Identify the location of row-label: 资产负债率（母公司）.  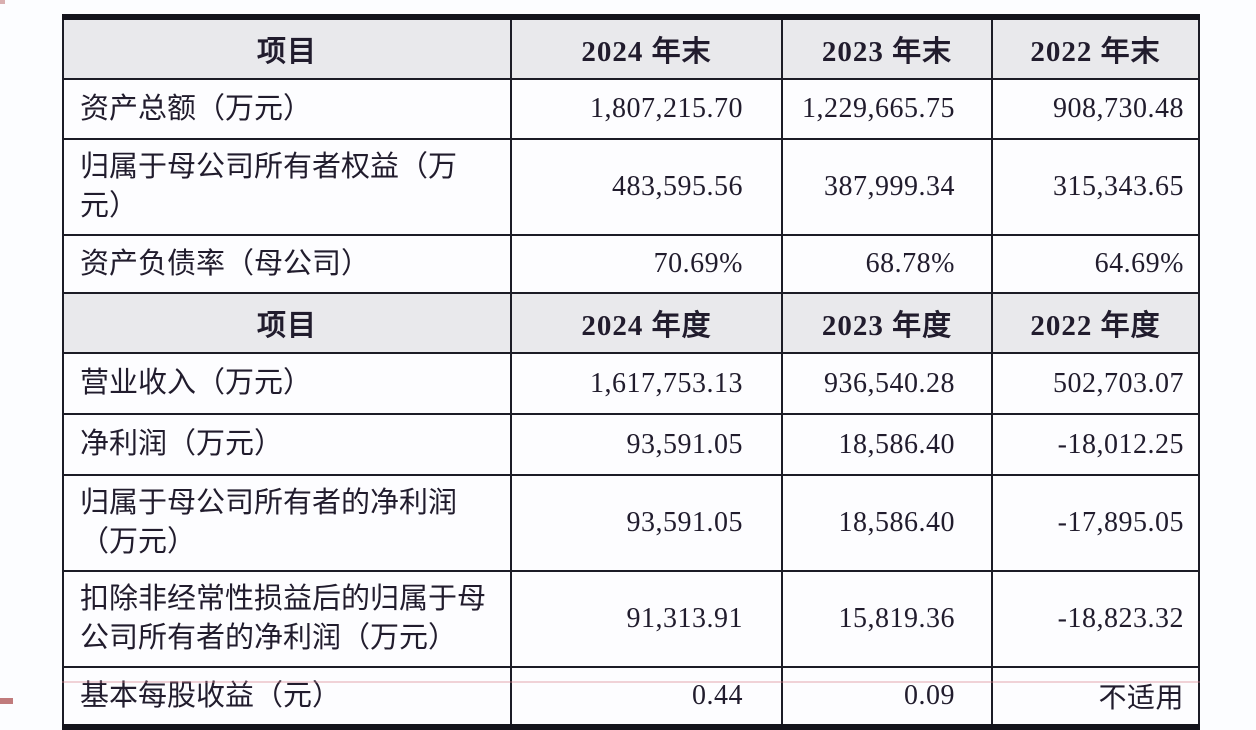
(287, 264).